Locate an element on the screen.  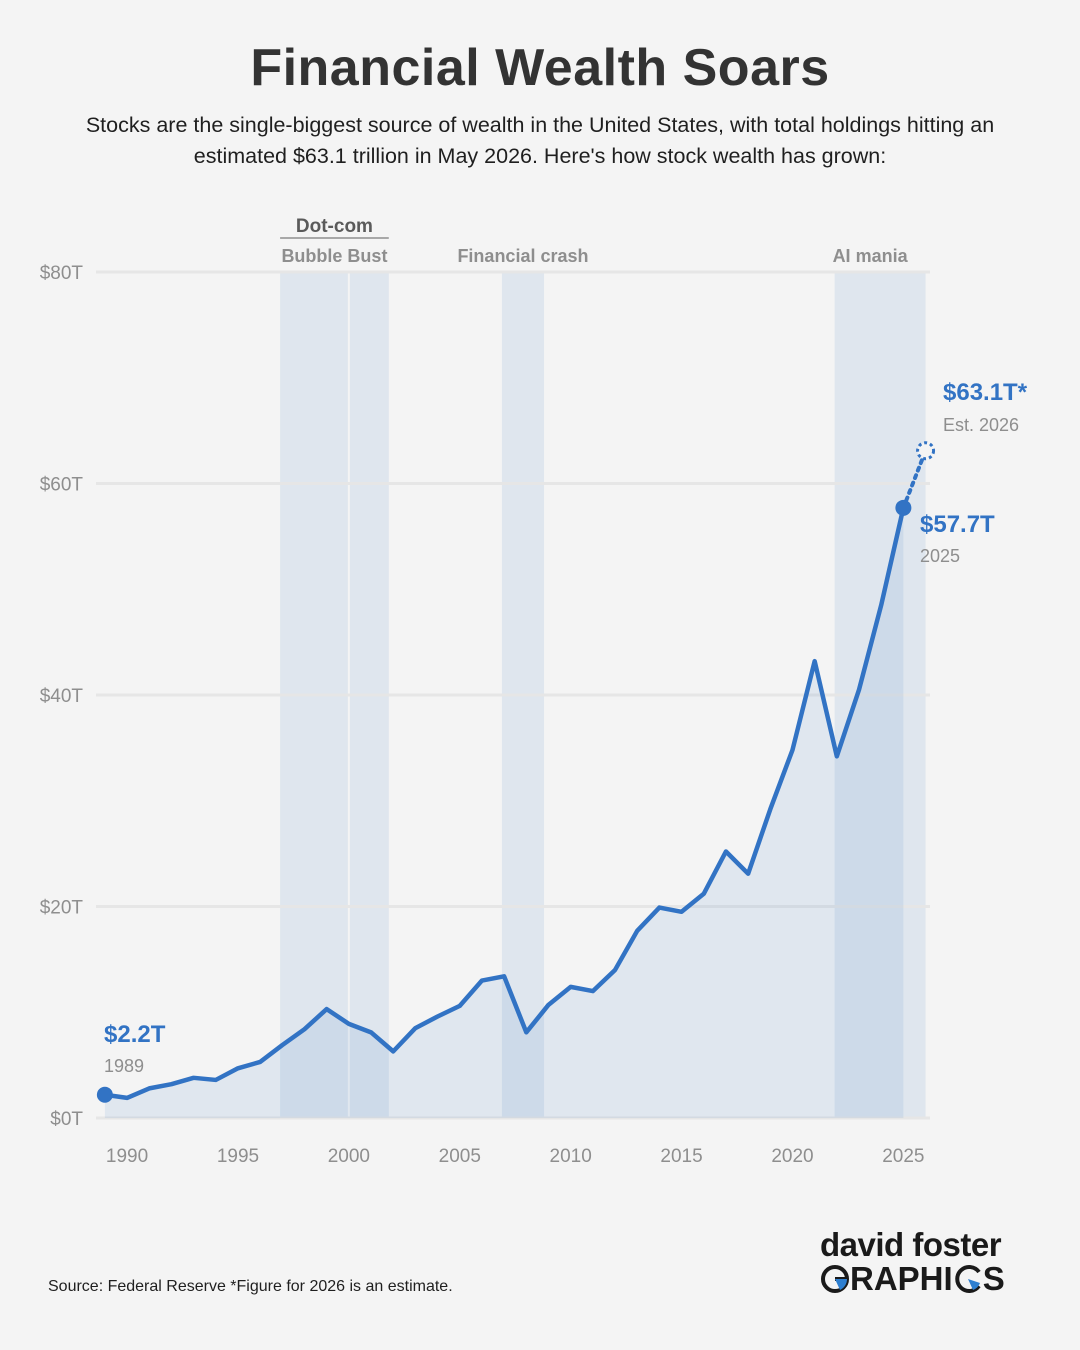
brand-logo: david foster RAPHI S is located at coordinates (925, 1262).